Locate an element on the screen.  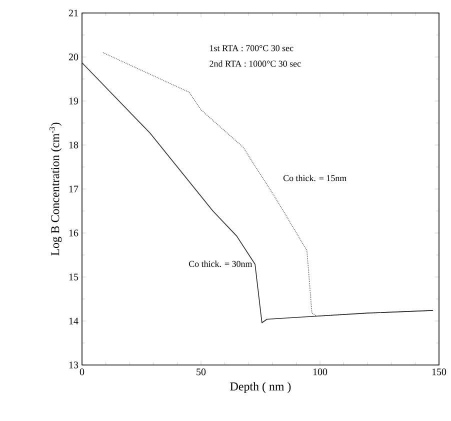
y-tick-label: 15 is located at coordinates (73, 277).